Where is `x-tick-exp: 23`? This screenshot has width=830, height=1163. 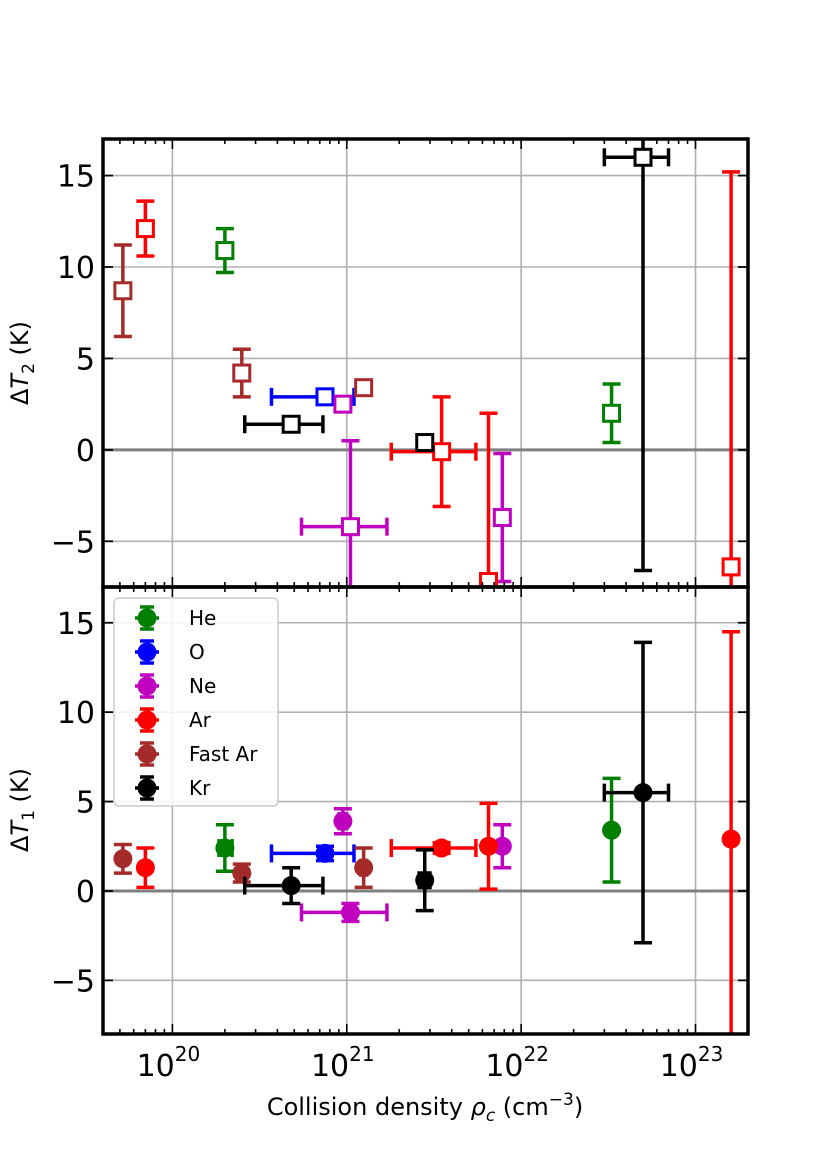 x-tick-exp: 23 is located at coordinates (710, 1054).